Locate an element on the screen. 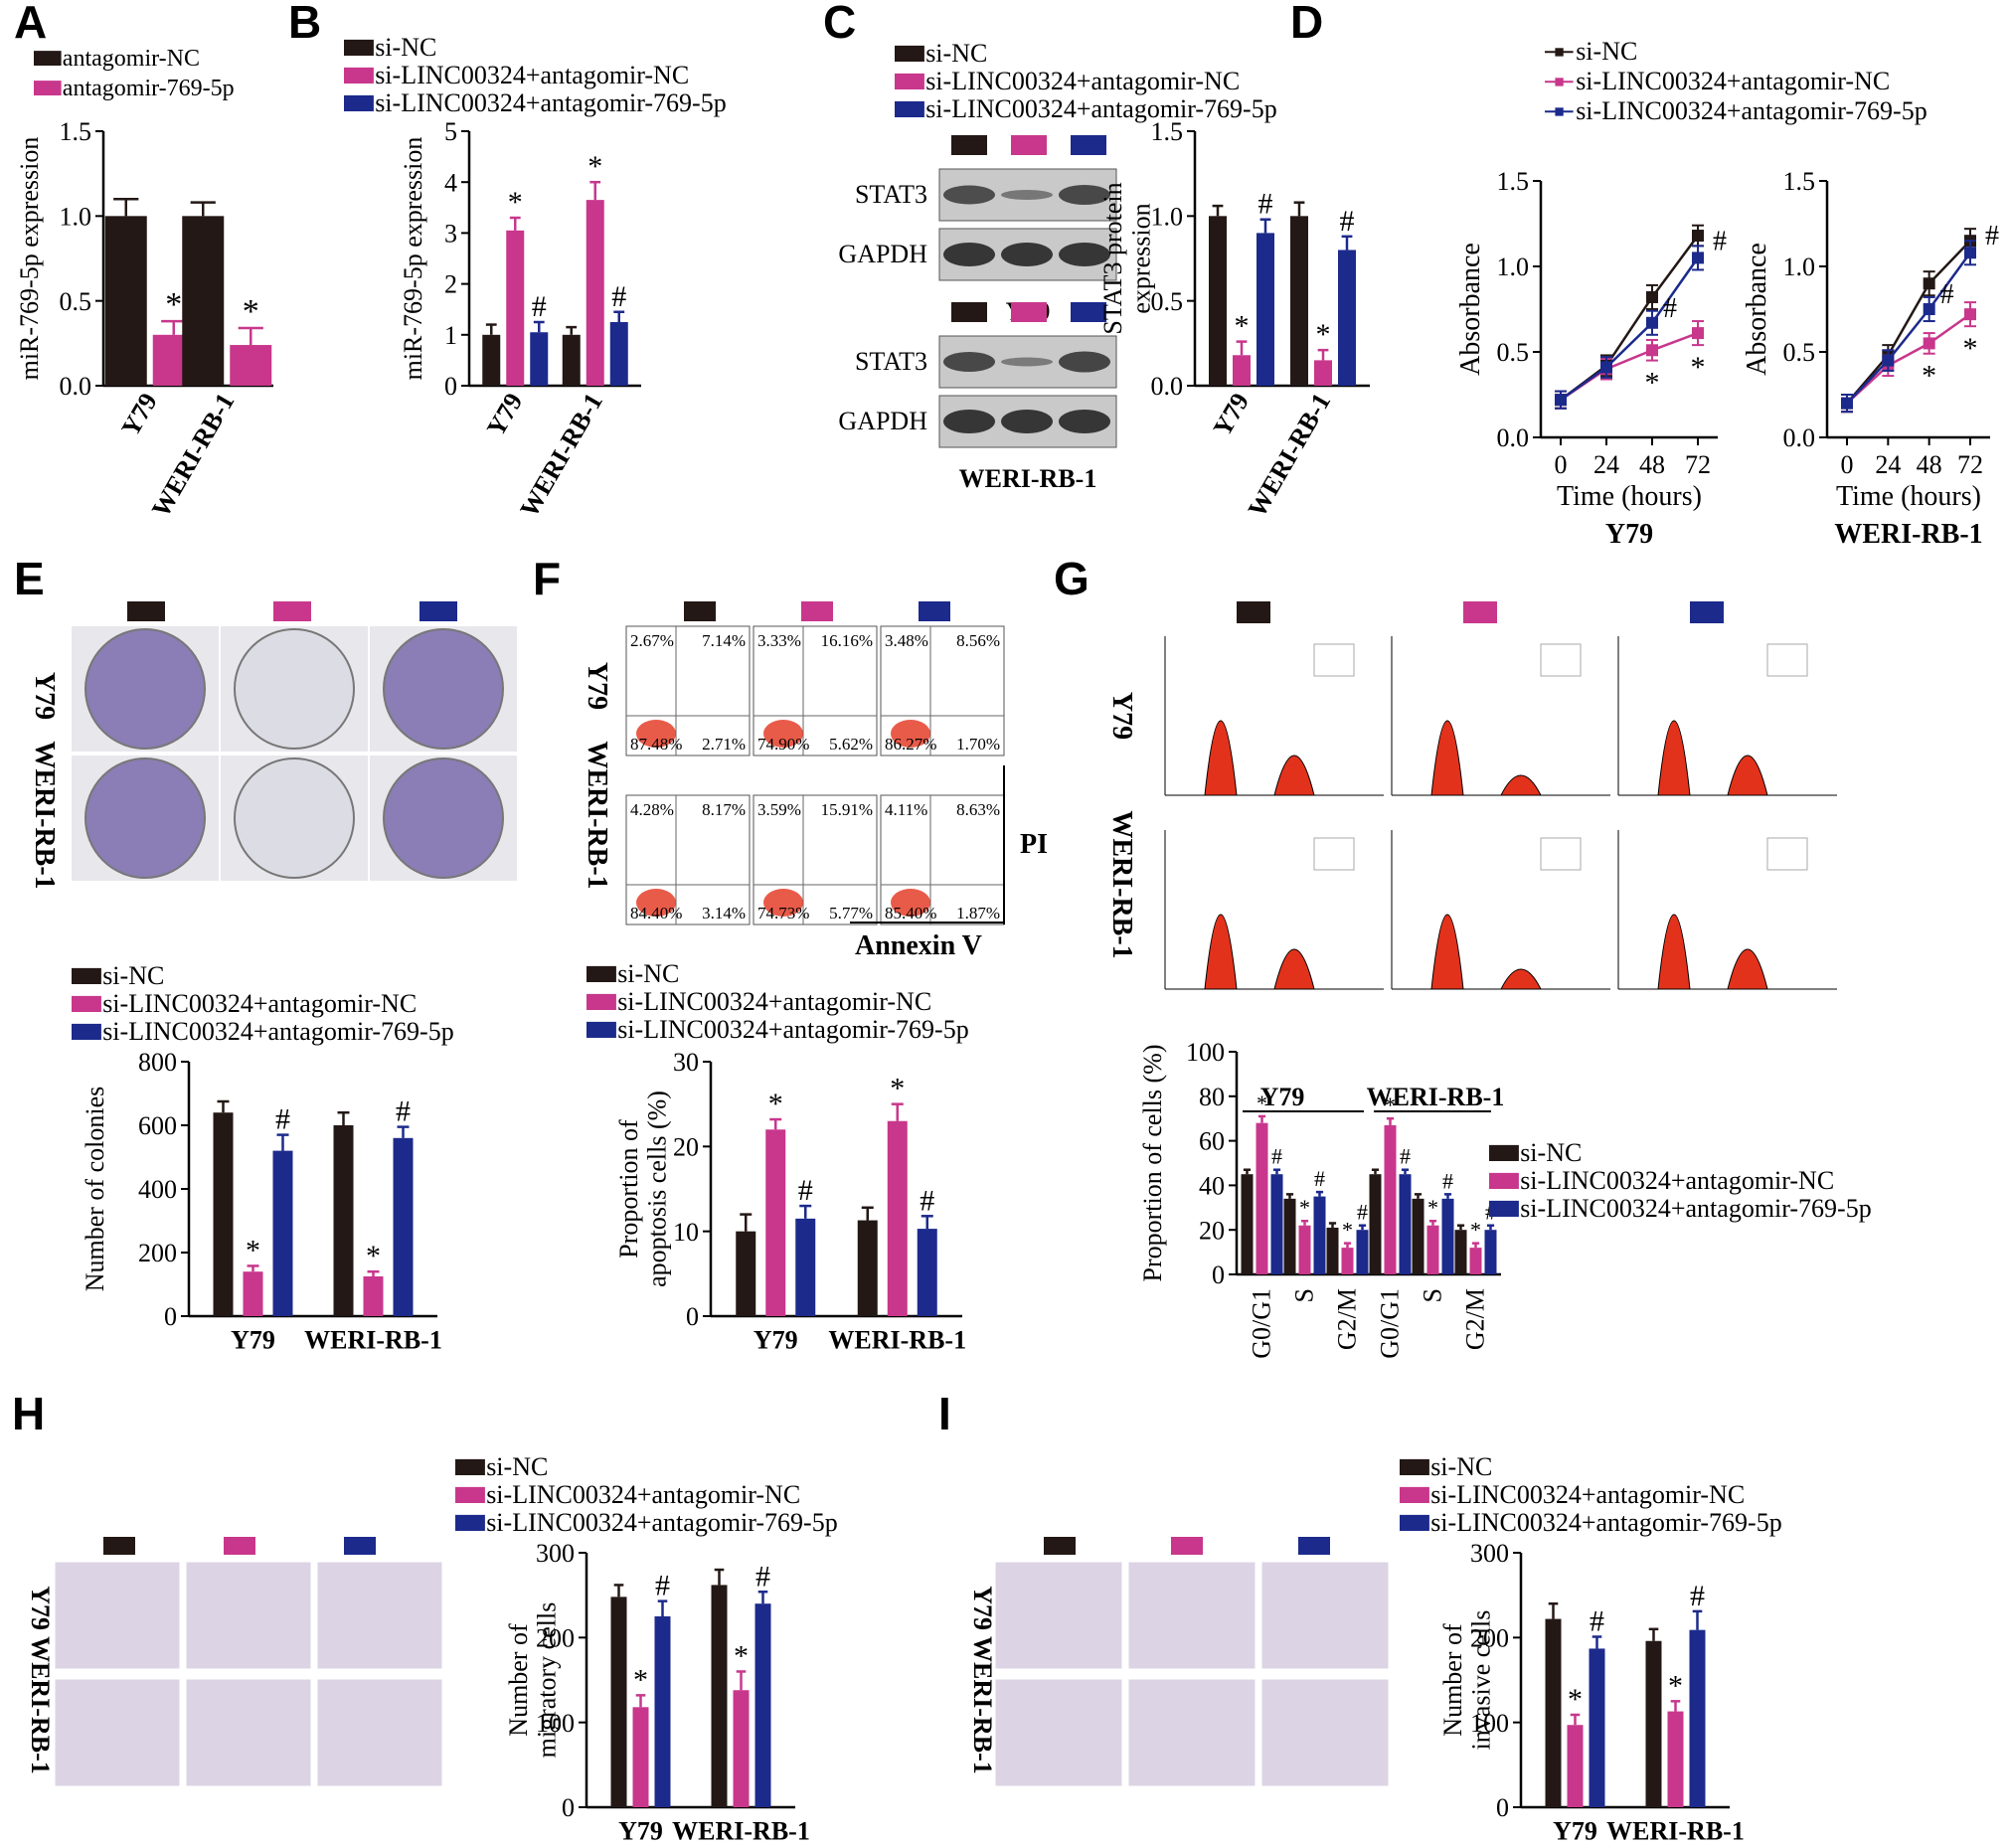 This screenshot has width=2010, height=1848. event-cluster is located at coordinates (783, 734).